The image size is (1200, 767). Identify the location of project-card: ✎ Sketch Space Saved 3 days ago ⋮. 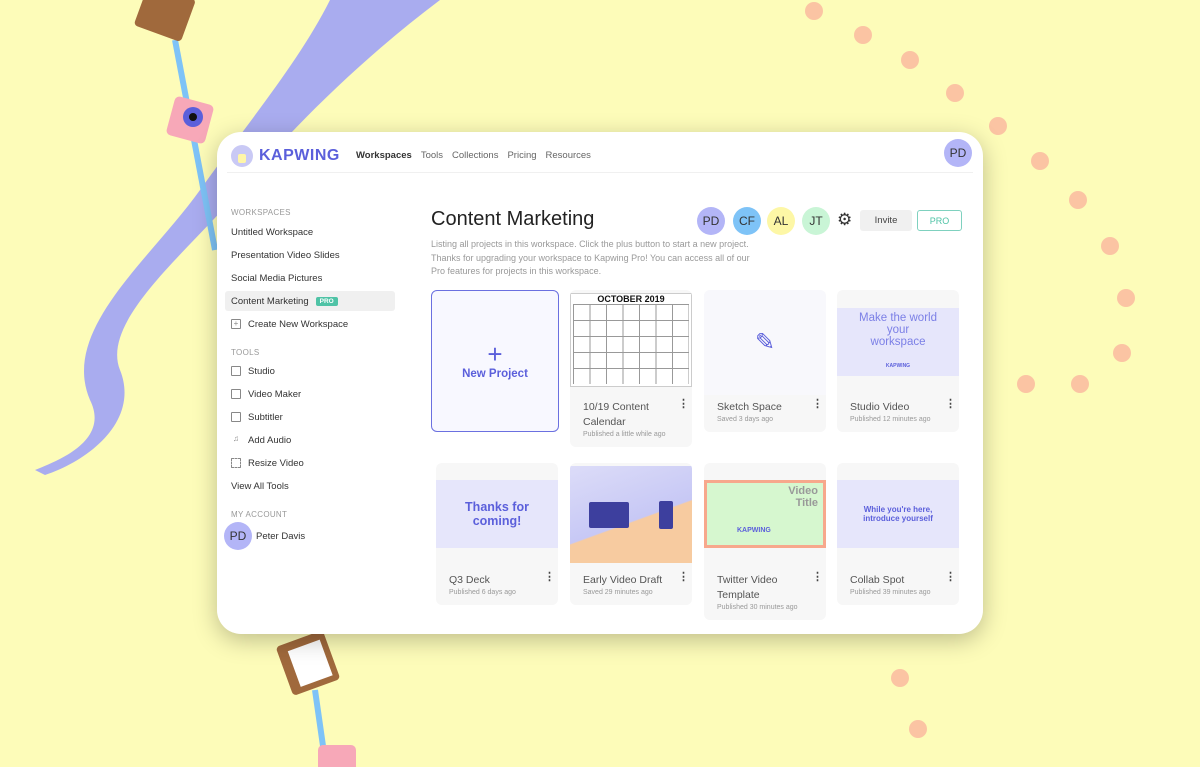
(765, 361).